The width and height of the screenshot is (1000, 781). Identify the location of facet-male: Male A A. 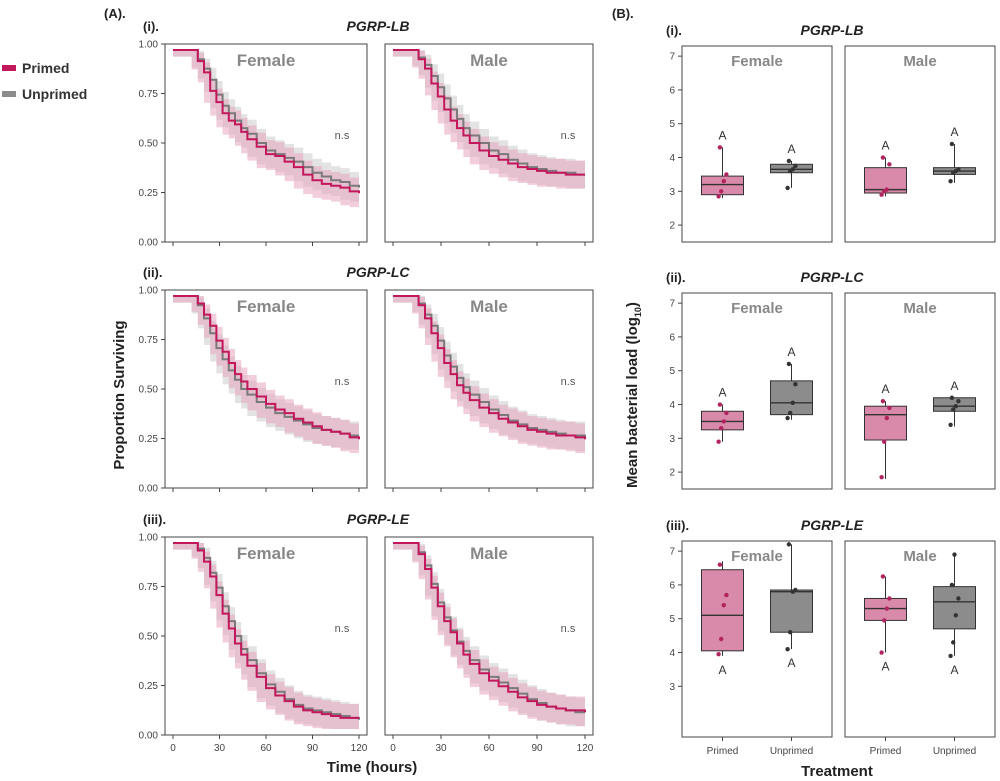
(920, 391).